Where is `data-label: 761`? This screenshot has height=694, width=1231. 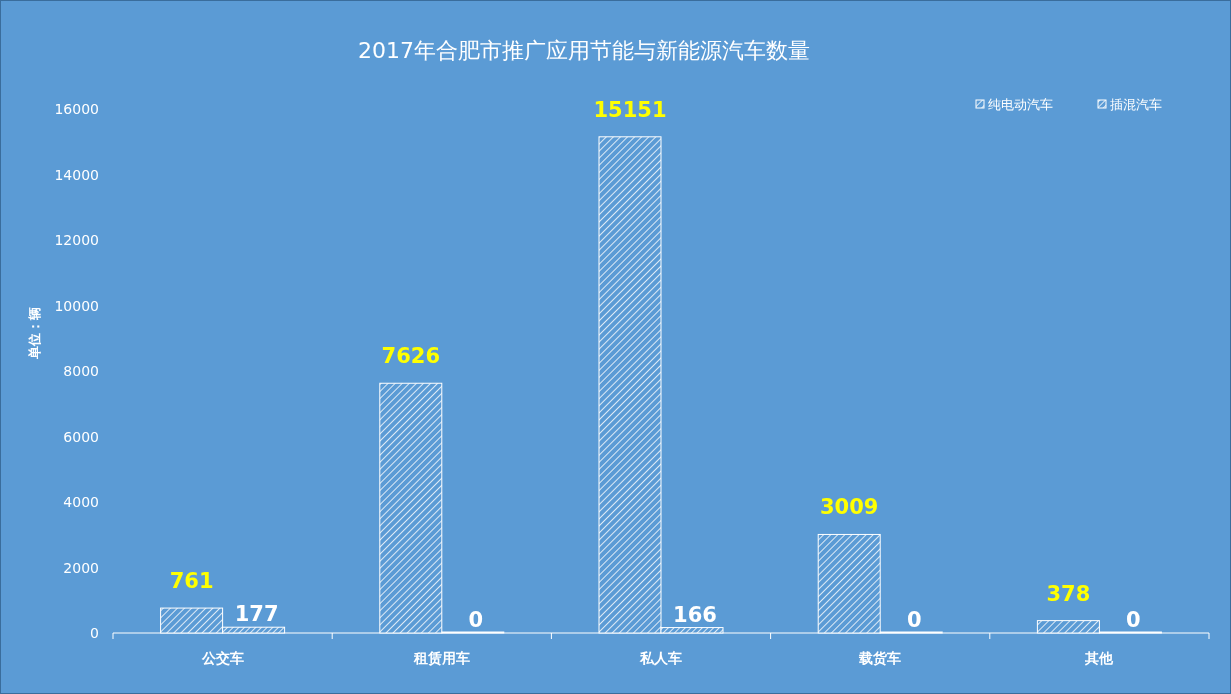
data-label: 761 is located at coordinates (191, 581).